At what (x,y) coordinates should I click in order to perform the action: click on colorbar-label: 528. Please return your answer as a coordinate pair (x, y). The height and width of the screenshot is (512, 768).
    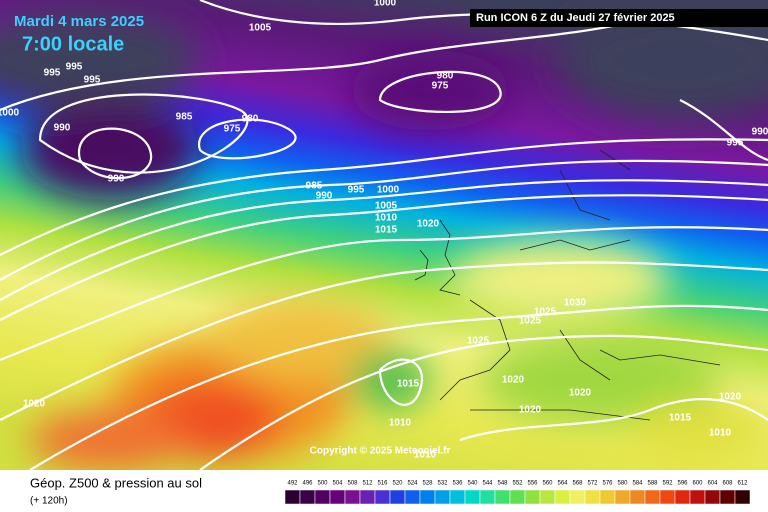
    Looking at the image, I should click on (427, 484).